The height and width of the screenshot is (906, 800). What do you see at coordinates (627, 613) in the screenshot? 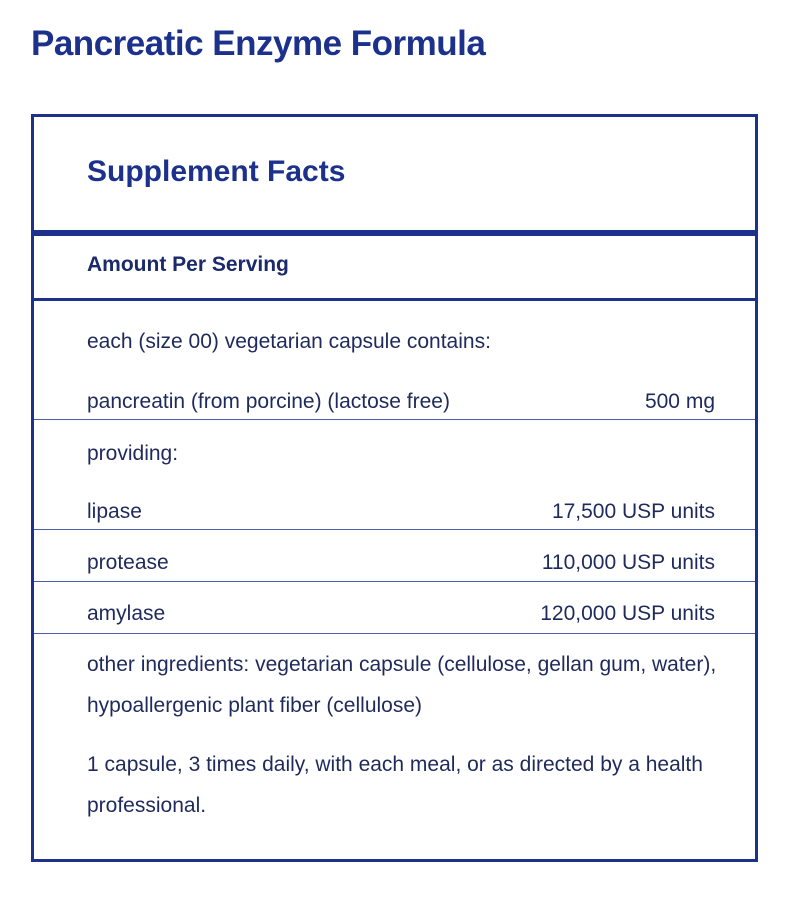
I see `ingredient-amount: 120,000 USP units` at bounding box center [627, 613].